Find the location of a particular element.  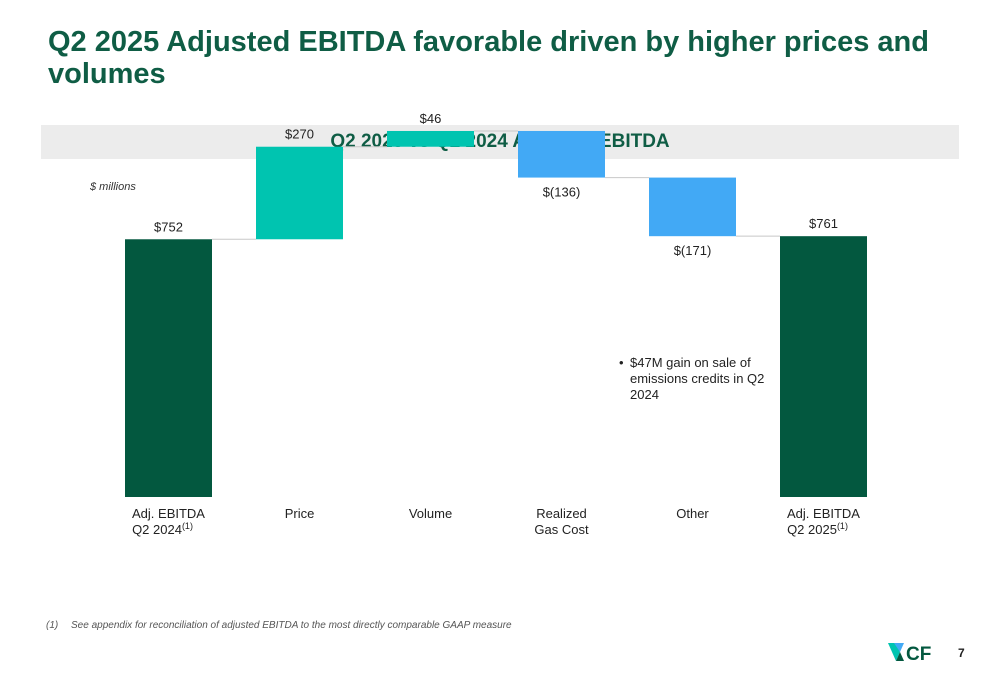

logo-text: CF is located at coordinates (918, 654).